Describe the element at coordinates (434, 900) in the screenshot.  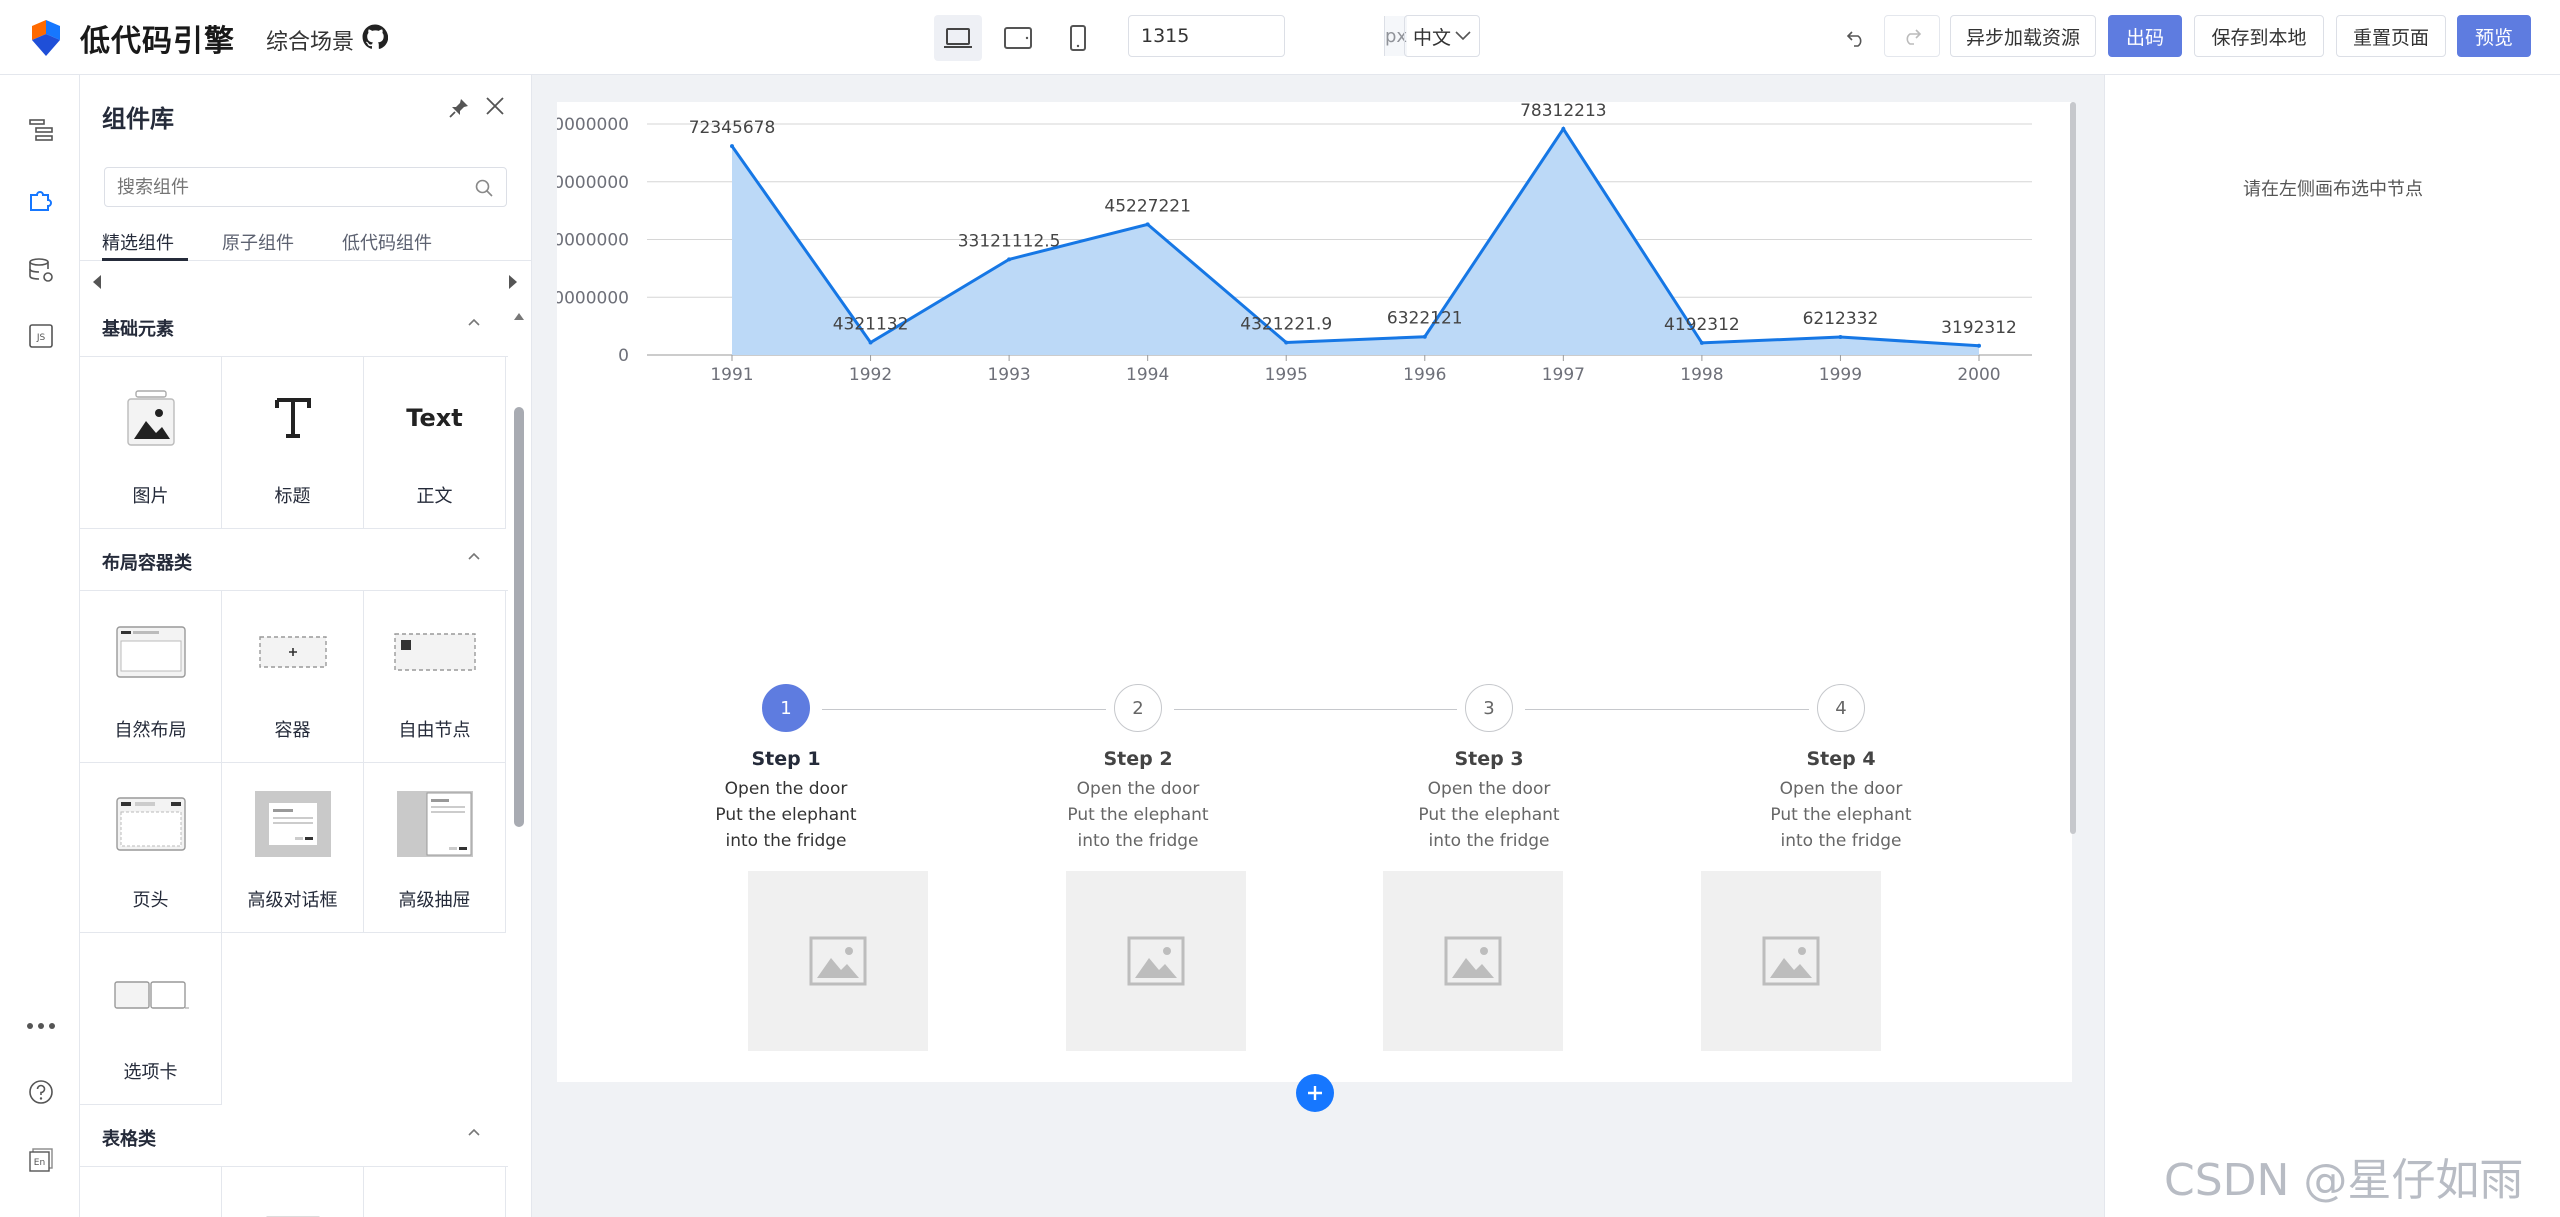
I see `component-label: 高级抽屉` at that location.